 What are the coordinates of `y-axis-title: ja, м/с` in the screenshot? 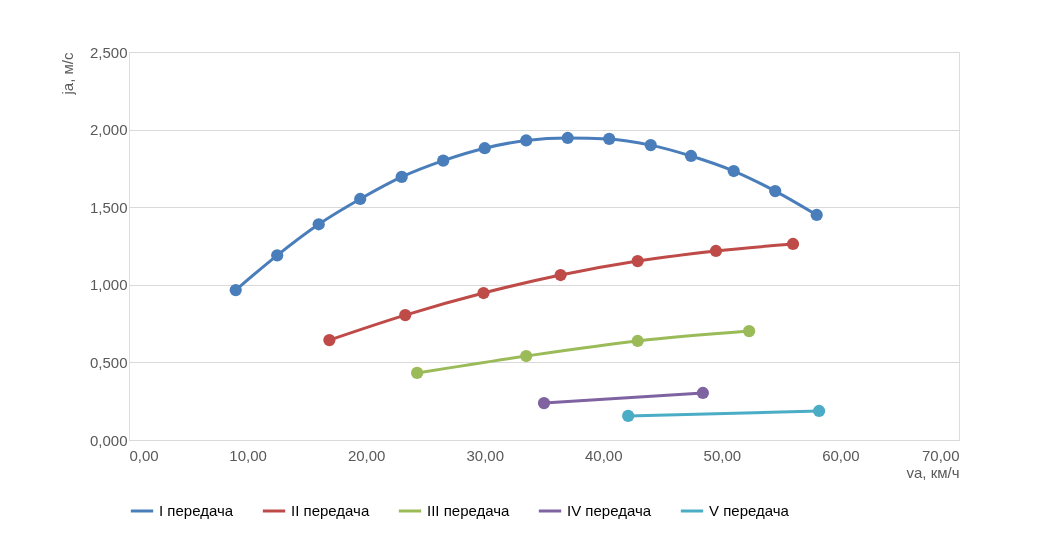 It's located at (67, 74).